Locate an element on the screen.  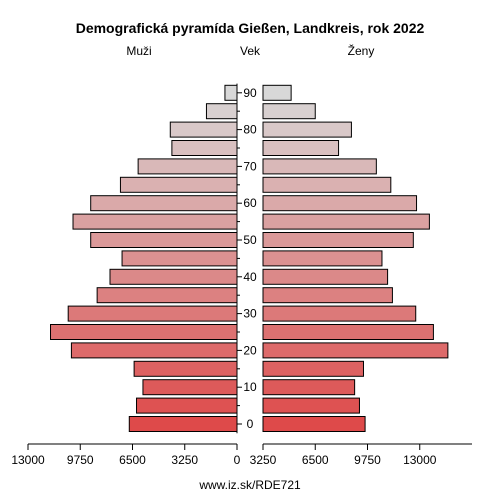
age-tick-label: 20 is located at coordinates (250, 350).